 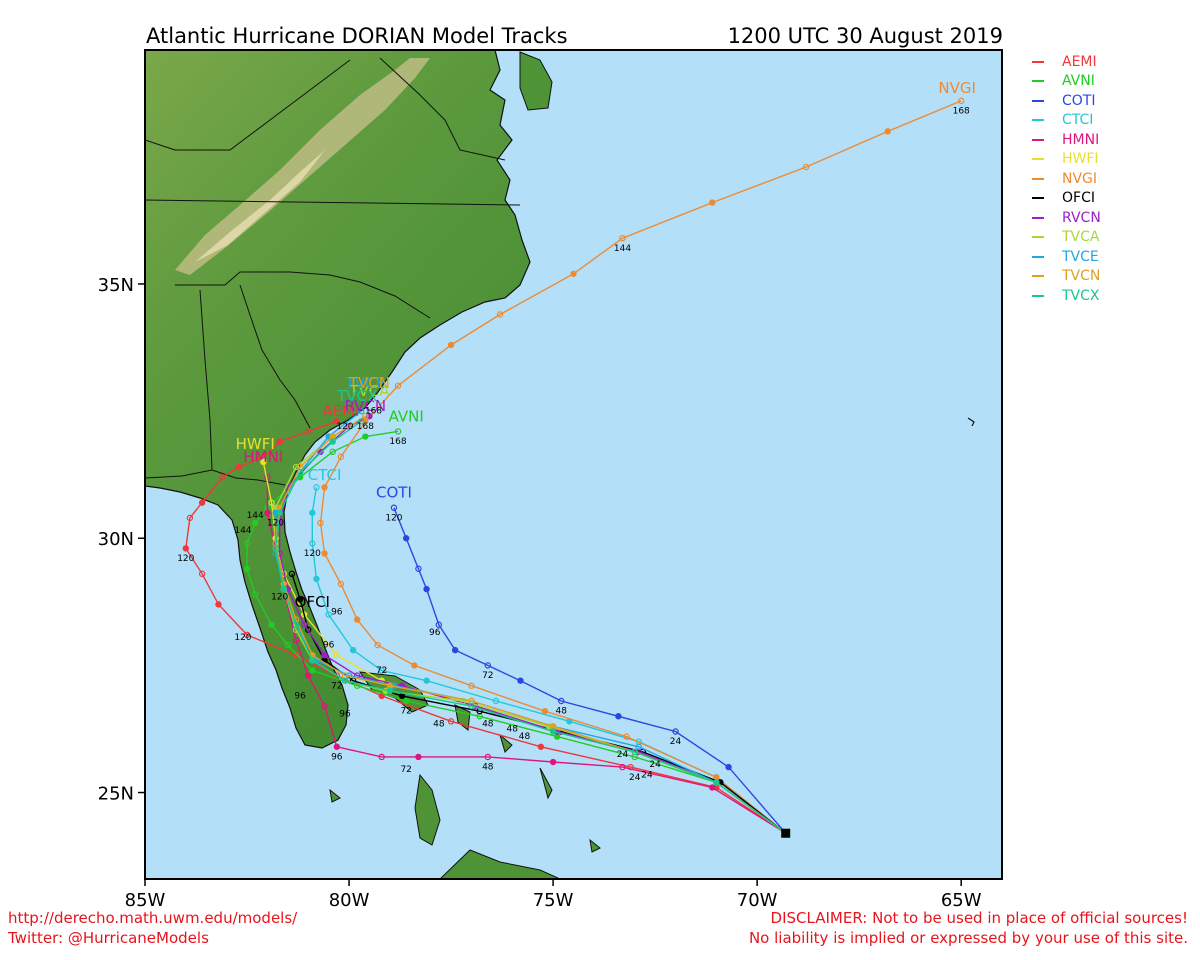 I want to click on forecast-hour-label: 168, so click(x=397, y=442).